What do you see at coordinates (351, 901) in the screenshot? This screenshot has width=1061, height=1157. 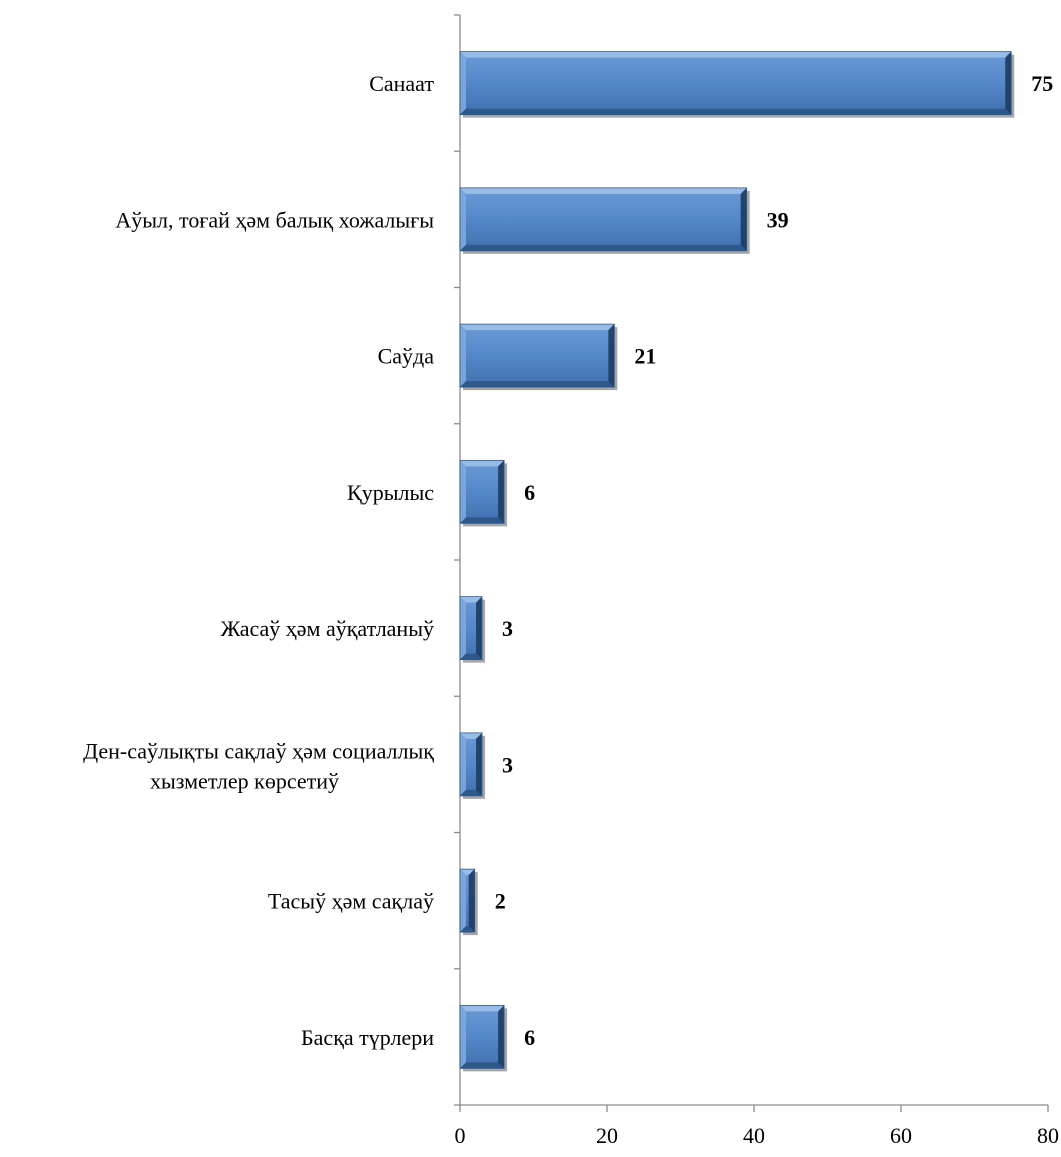 I see `category-label: Тасыў ҳәм сақлаў` at bounding box center [351, 901].